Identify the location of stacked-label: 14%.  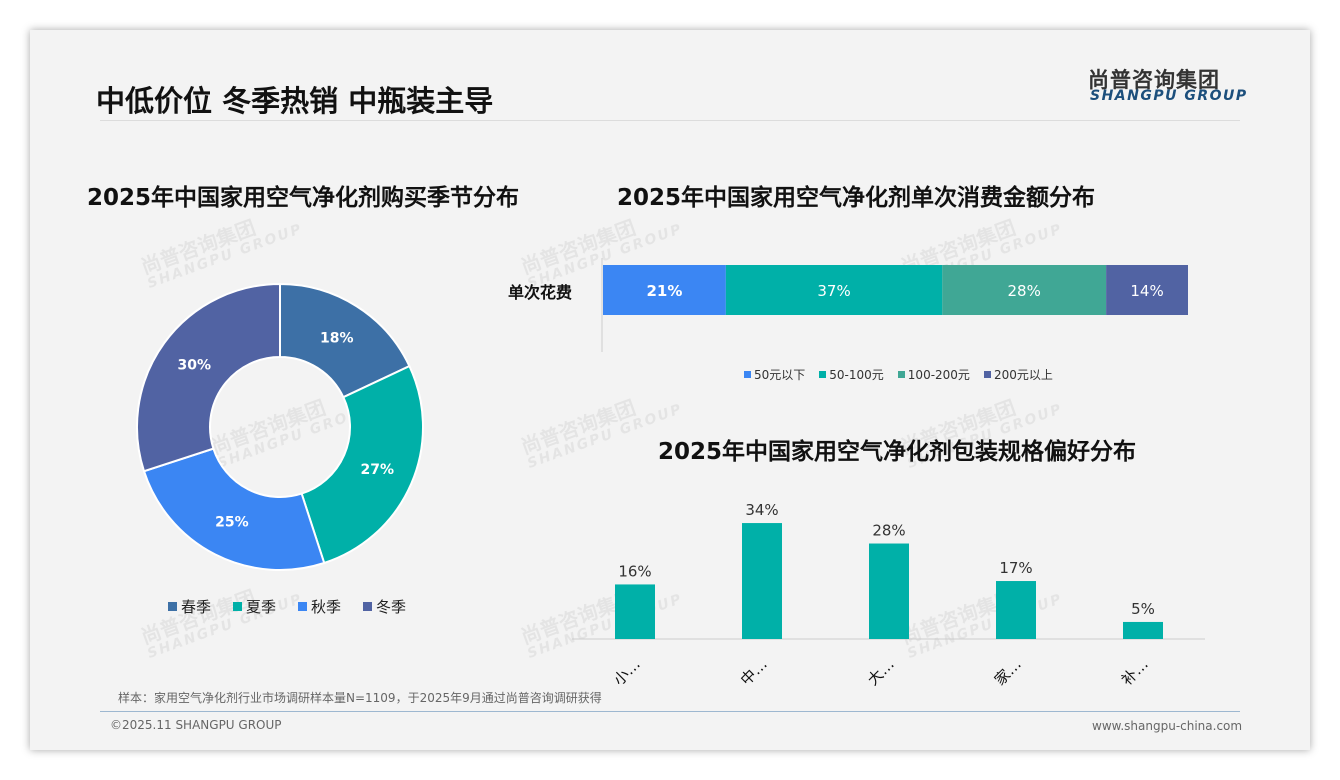
(1146, 291).